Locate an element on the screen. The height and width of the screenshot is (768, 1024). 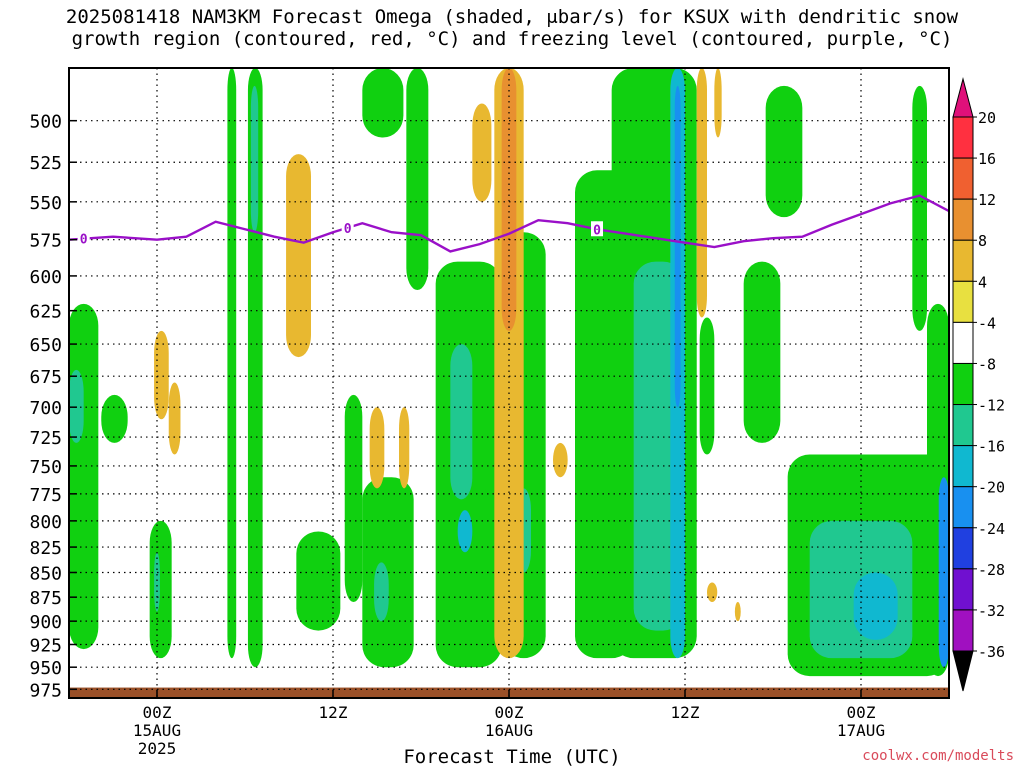
colorbar-label: -32 is located at coordinates (991, 611).